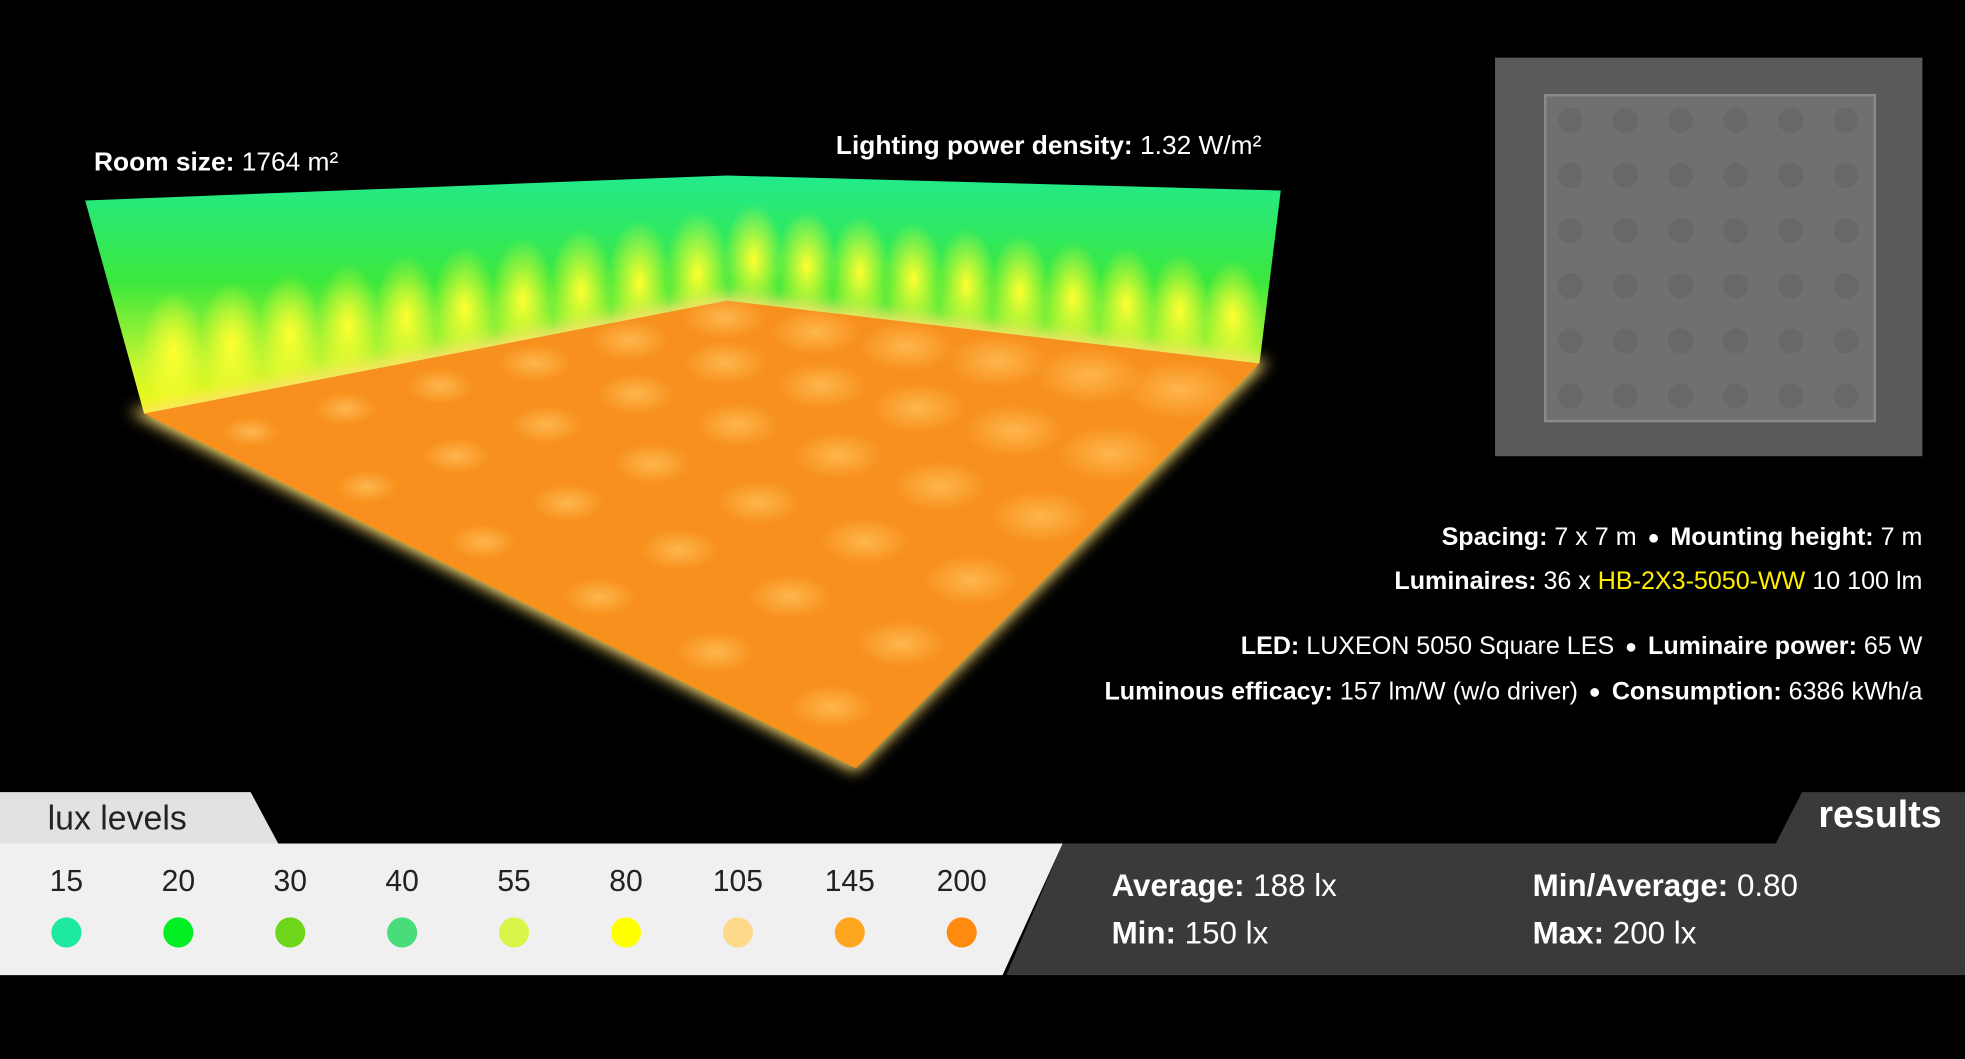 The height and width of the screenshot is (1059, 1965). I want to click on power-density: Lighting power density: 1.32 W/m², so click(1049, 147).